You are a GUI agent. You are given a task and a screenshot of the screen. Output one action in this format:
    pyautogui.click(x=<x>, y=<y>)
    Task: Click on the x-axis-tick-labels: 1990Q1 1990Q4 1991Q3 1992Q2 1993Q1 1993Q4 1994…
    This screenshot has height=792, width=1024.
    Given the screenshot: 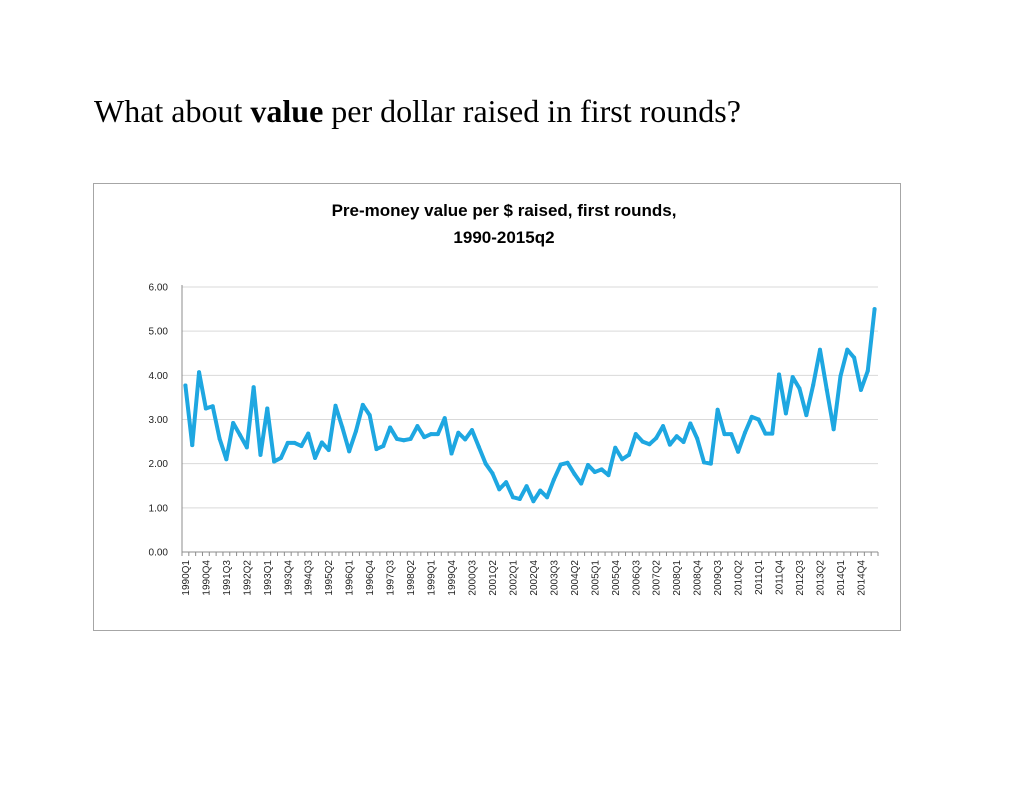 What is the action you would take?
    pyautogui.click(x=524, y=578)
    